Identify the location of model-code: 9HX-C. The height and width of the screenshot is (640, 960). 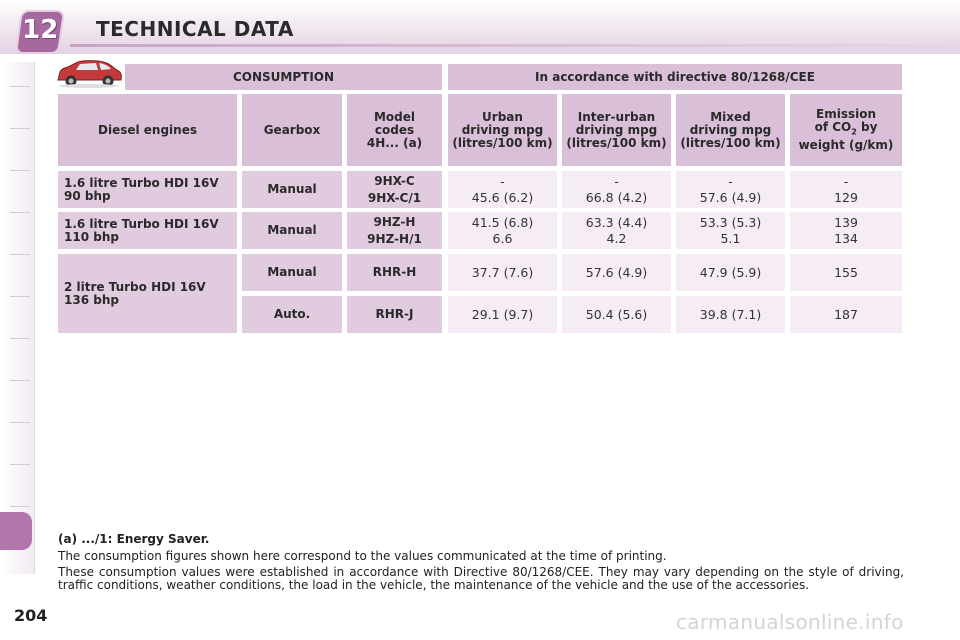
(394, 180).